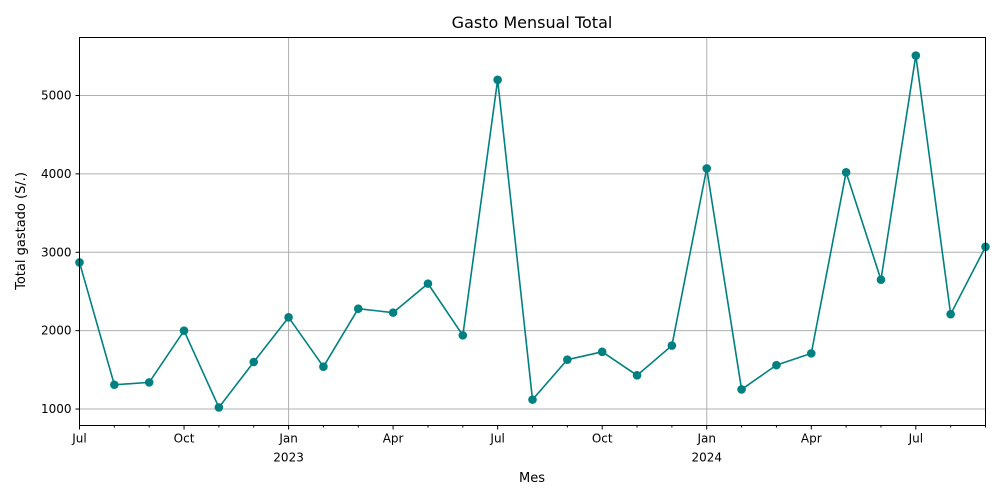  Describe the element at coordinates (56, 409) in the screenshot. I see `y-tick-label: 1000` at that location.